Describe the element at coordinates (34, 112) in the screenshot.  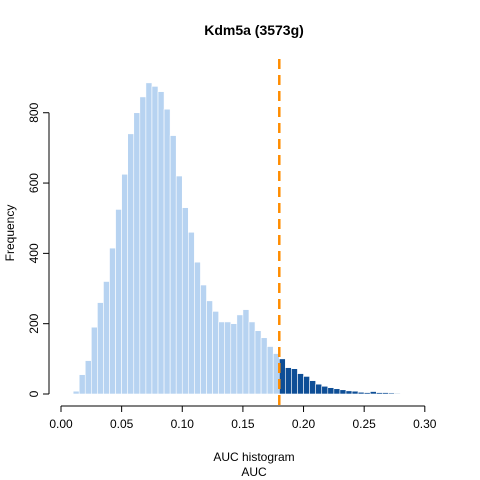
I see `y-tick-label: 800` at that location.